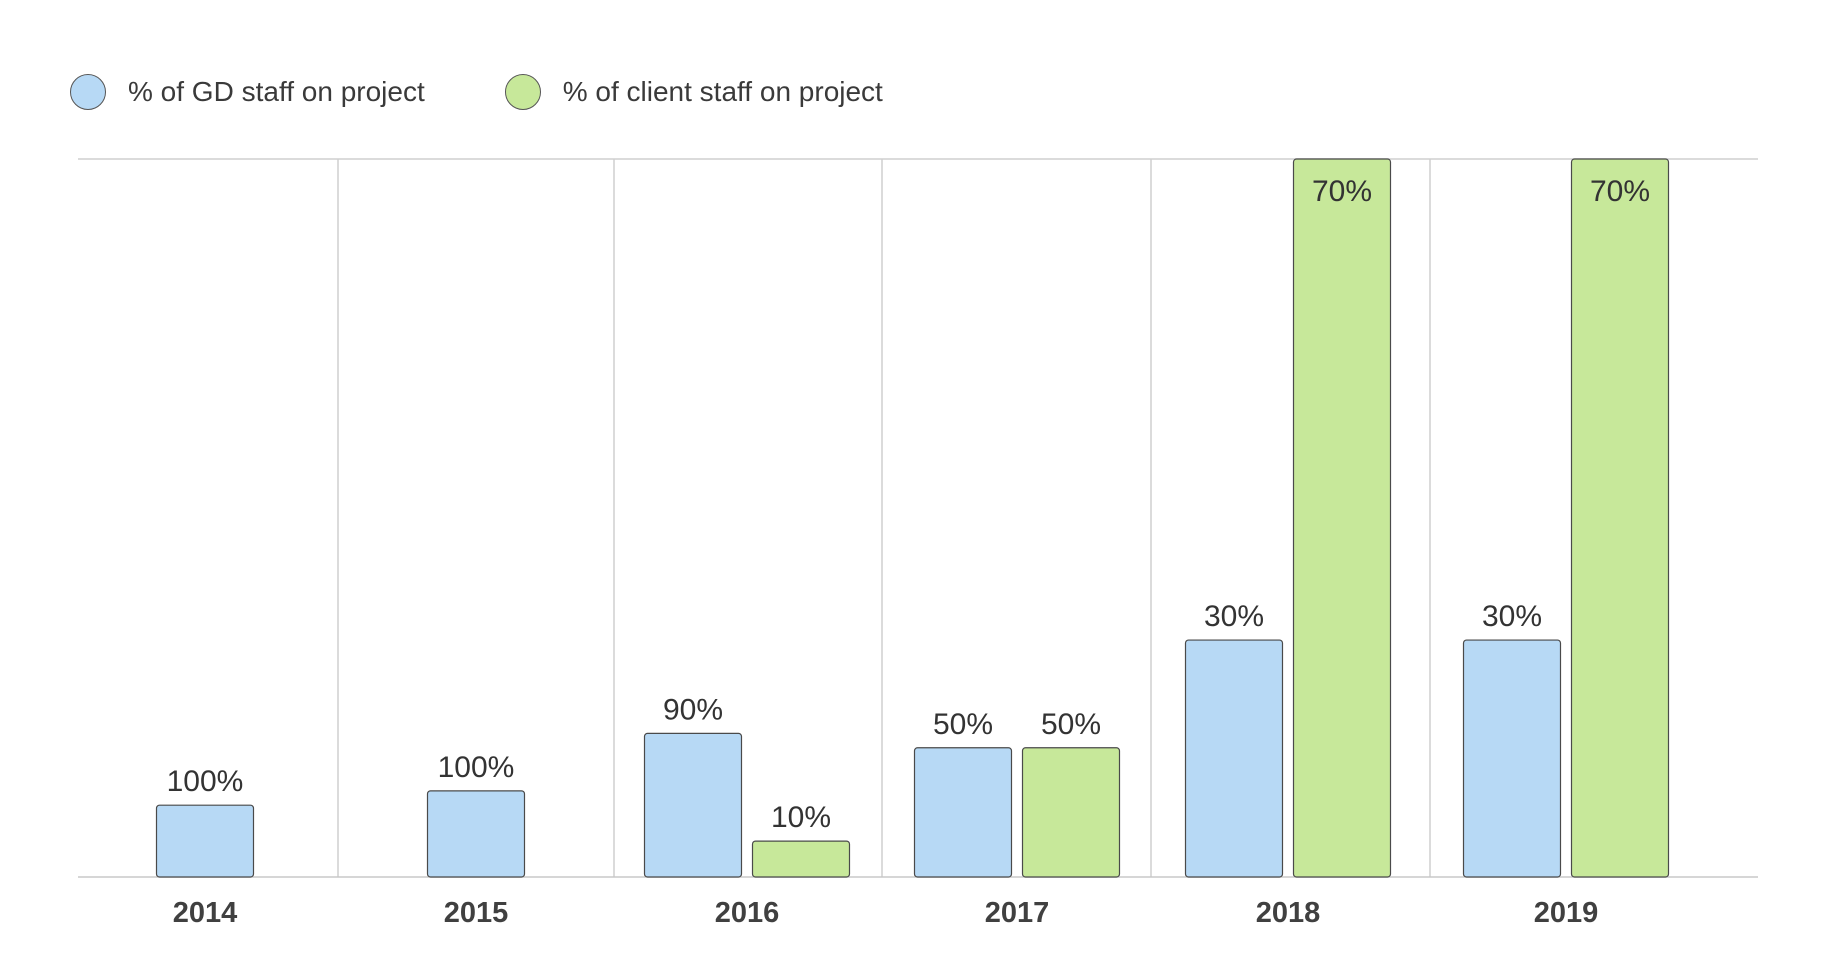  I want to click on value-label-gd-staff: 90%, so click(693, 709).